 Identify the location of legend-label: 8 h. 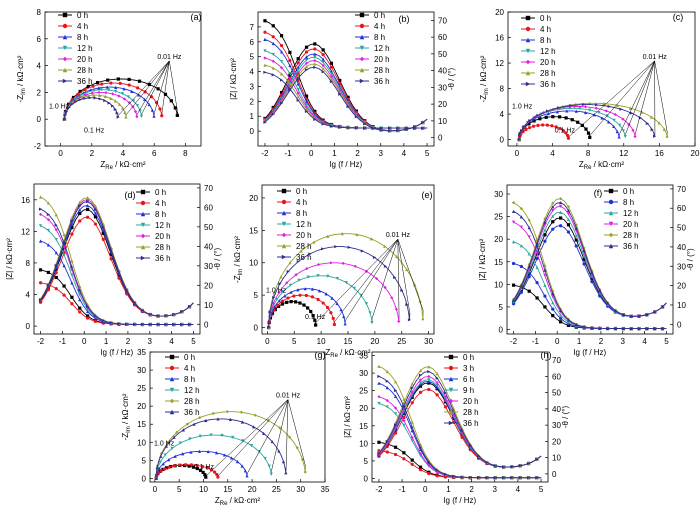
(301, 213).